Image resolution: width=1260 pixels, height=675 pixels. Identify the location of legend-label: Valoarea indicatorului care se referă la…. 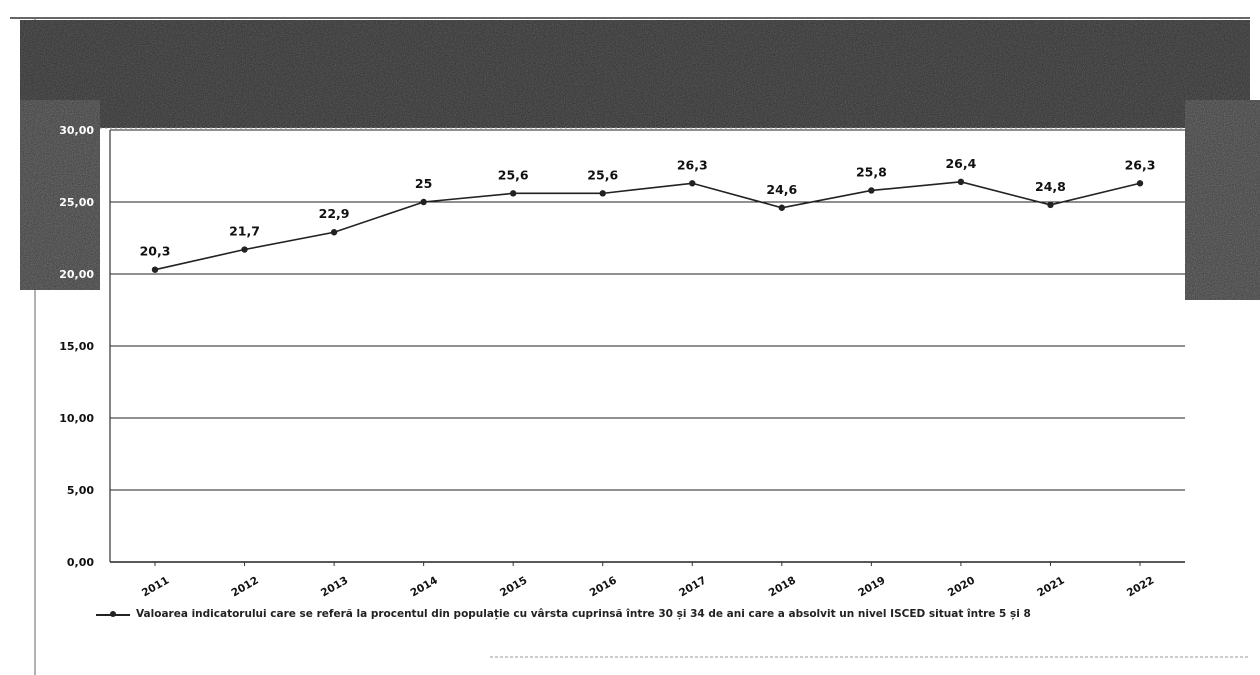
(583, 614).